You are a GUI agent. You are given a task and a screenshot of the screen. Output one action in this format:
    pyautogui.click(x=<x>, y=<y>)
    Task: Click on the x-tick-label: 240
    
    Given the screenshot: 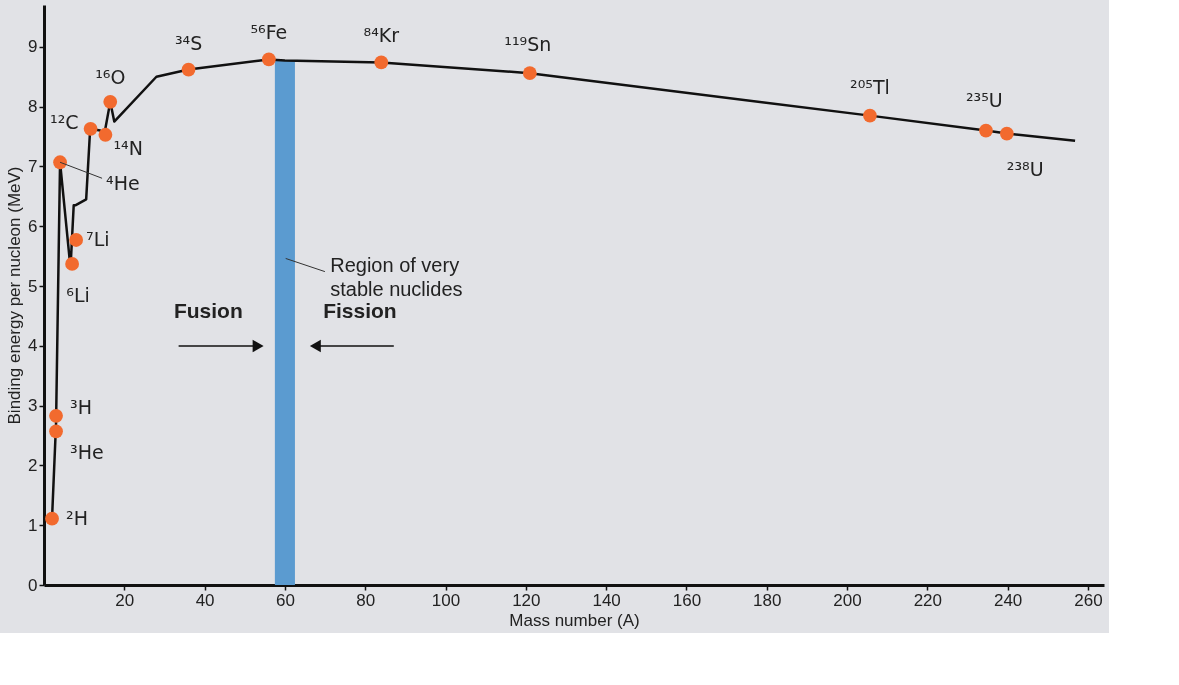 What is the action you would take?
    pyautogui.click(x=1008, y=600)
    